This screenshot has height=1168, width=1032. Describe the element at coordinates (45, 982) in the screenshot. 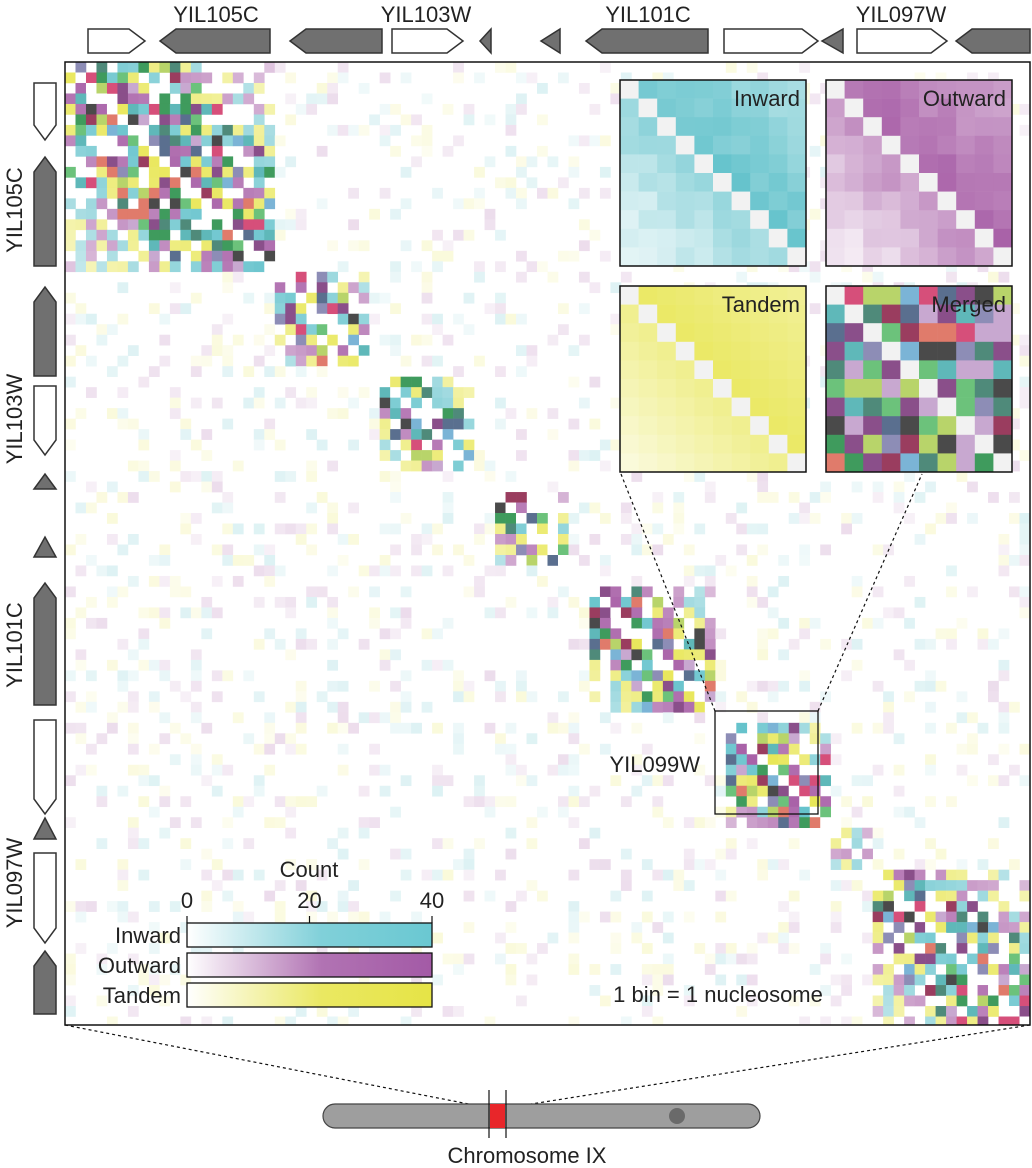

I see `gene-arrow-left` at that location.